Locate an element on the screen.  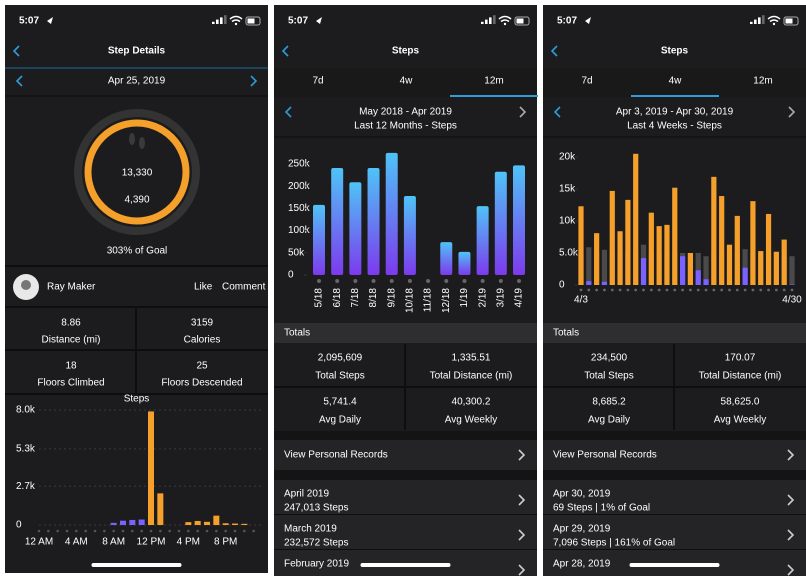
comment-button: Comment is located at coordinates (244, 287).